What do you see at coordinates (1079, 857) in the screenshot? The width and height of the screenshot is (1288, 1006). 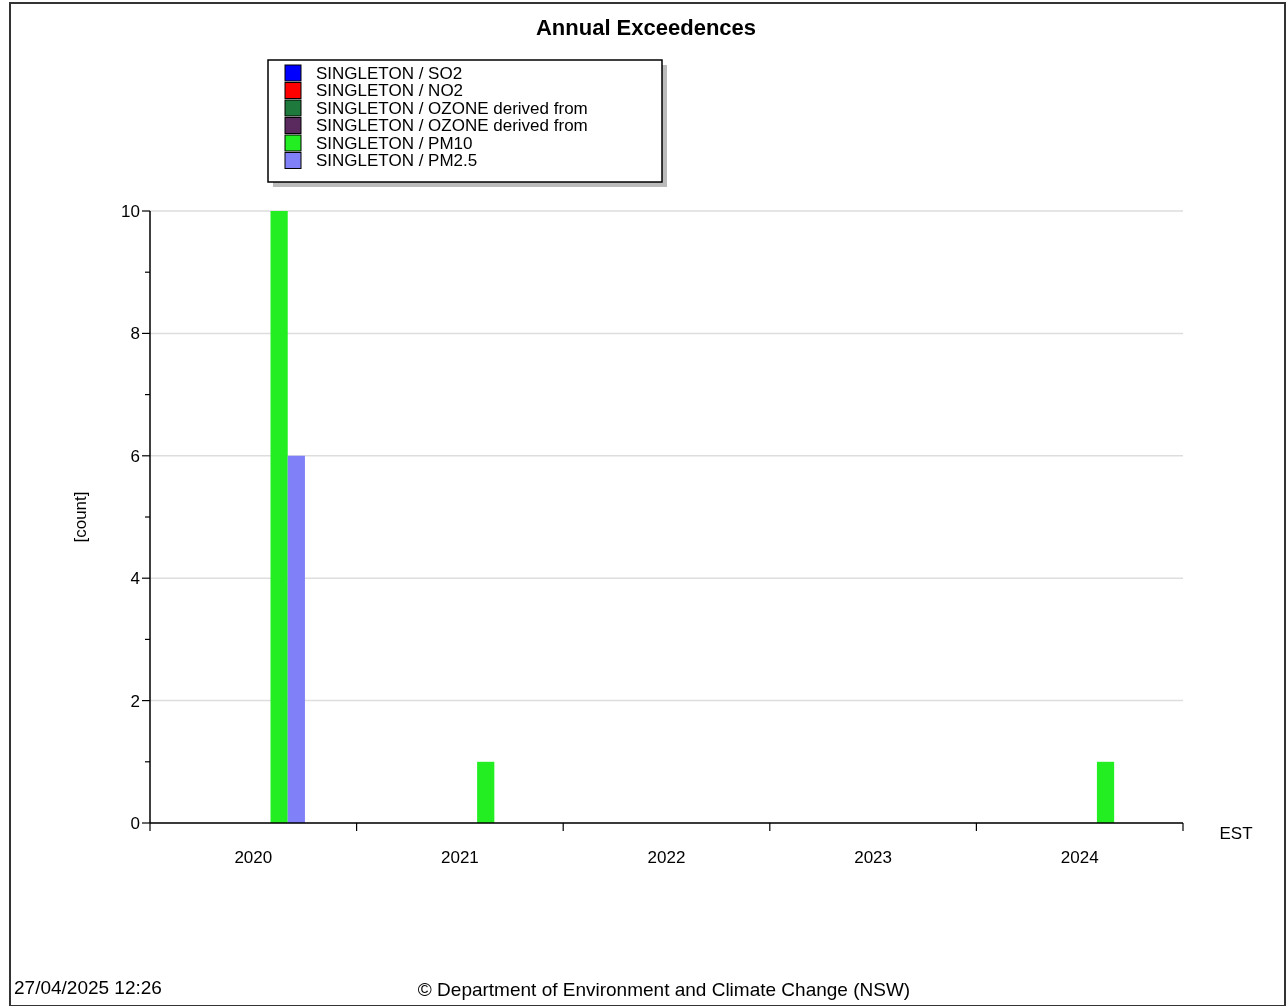 I see `x-tick-label: 2024` at bounding box center [1079, 857].